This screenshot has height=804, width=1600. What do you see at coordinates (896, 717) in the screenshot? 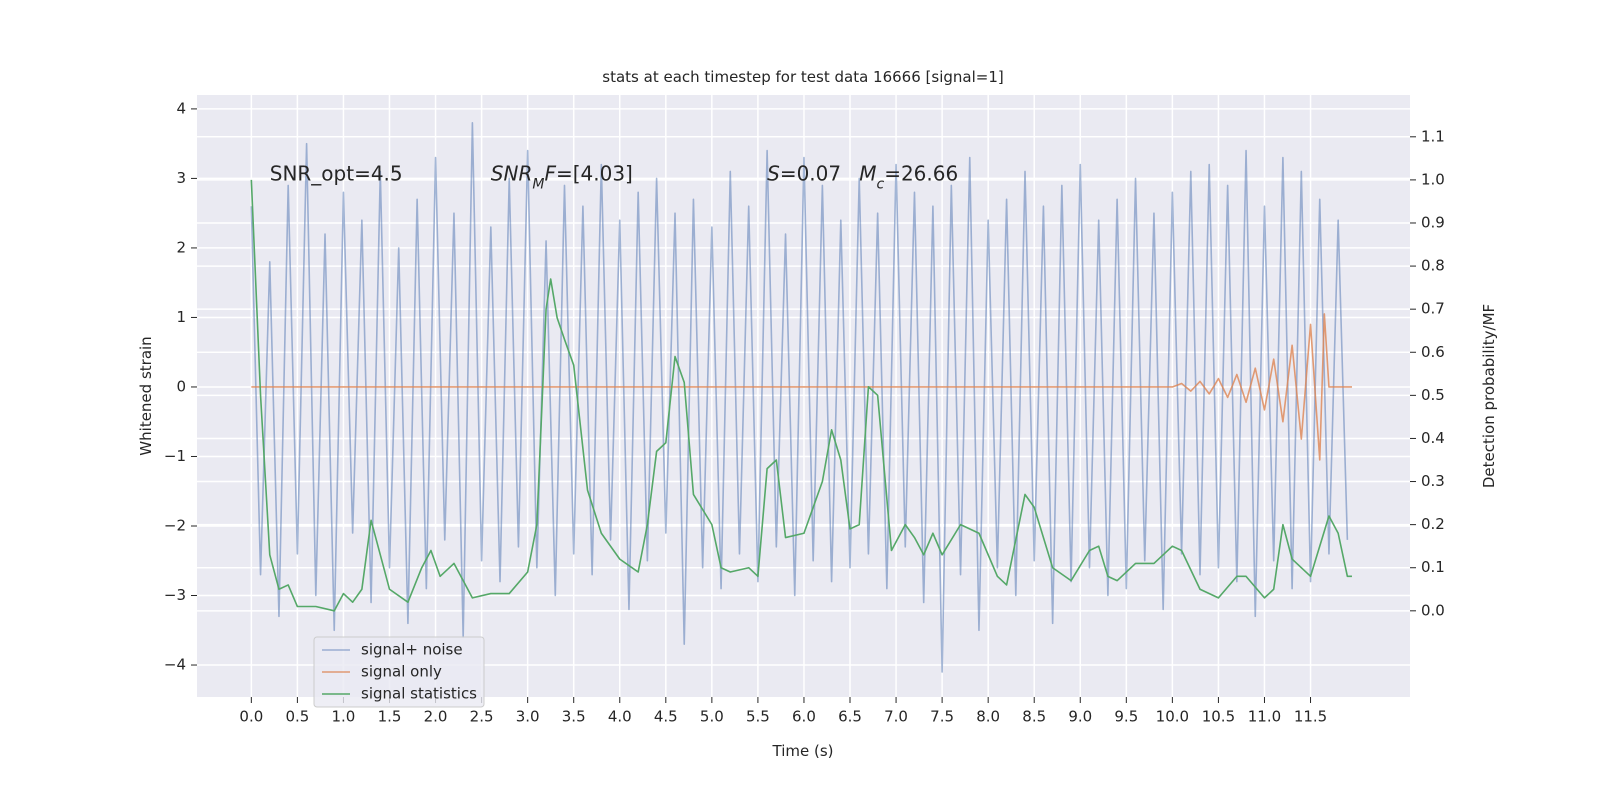
I see `x-tick-label: 7.0` at bounding box center [896, 717].